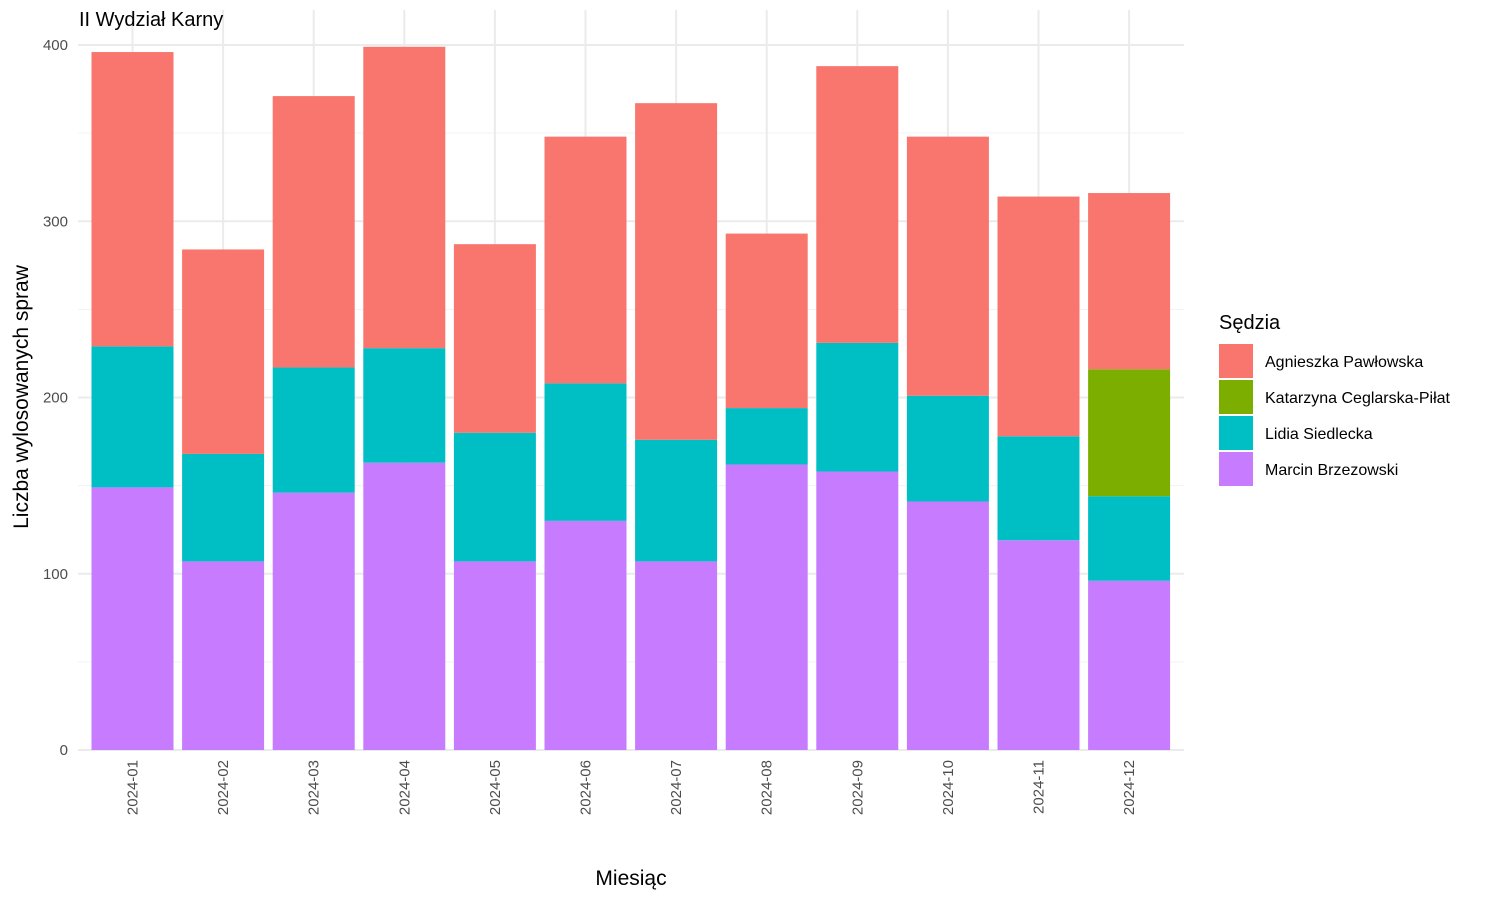 This screenshot has height=900, width=1500. What do you see at coordinates (1331, 470) in the screenshot?
I see `legend-label: Marcin Brzezowski` at bounding box center [1331, 470].